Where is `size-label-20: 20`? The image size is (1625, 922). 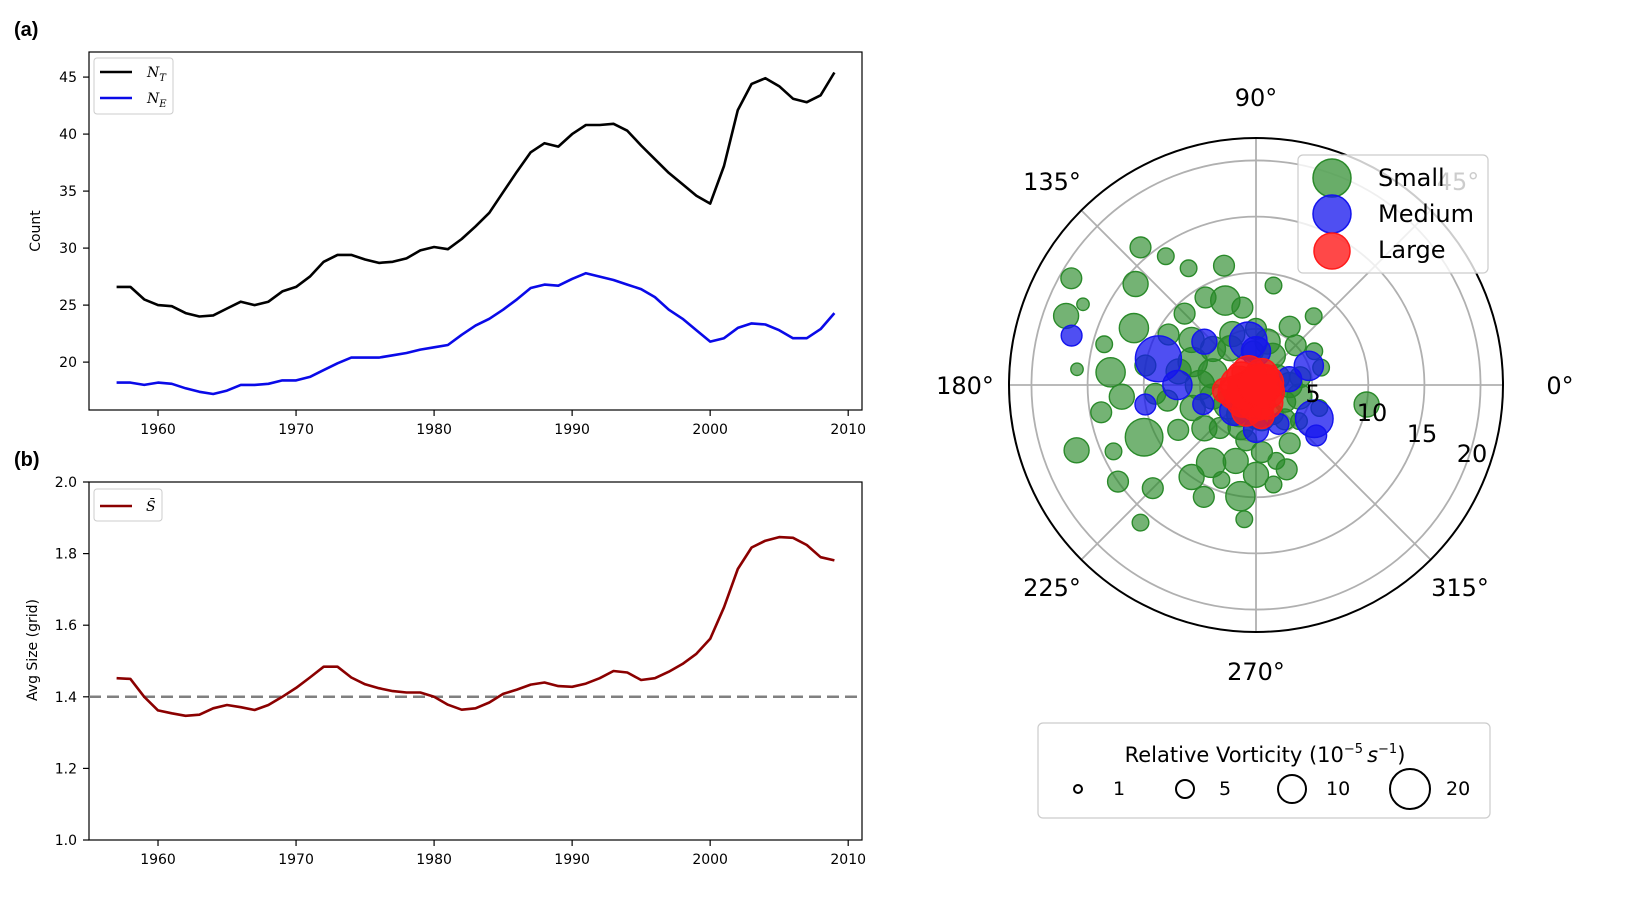 size-label-20: 20 is located at coordinates (1458, 789).